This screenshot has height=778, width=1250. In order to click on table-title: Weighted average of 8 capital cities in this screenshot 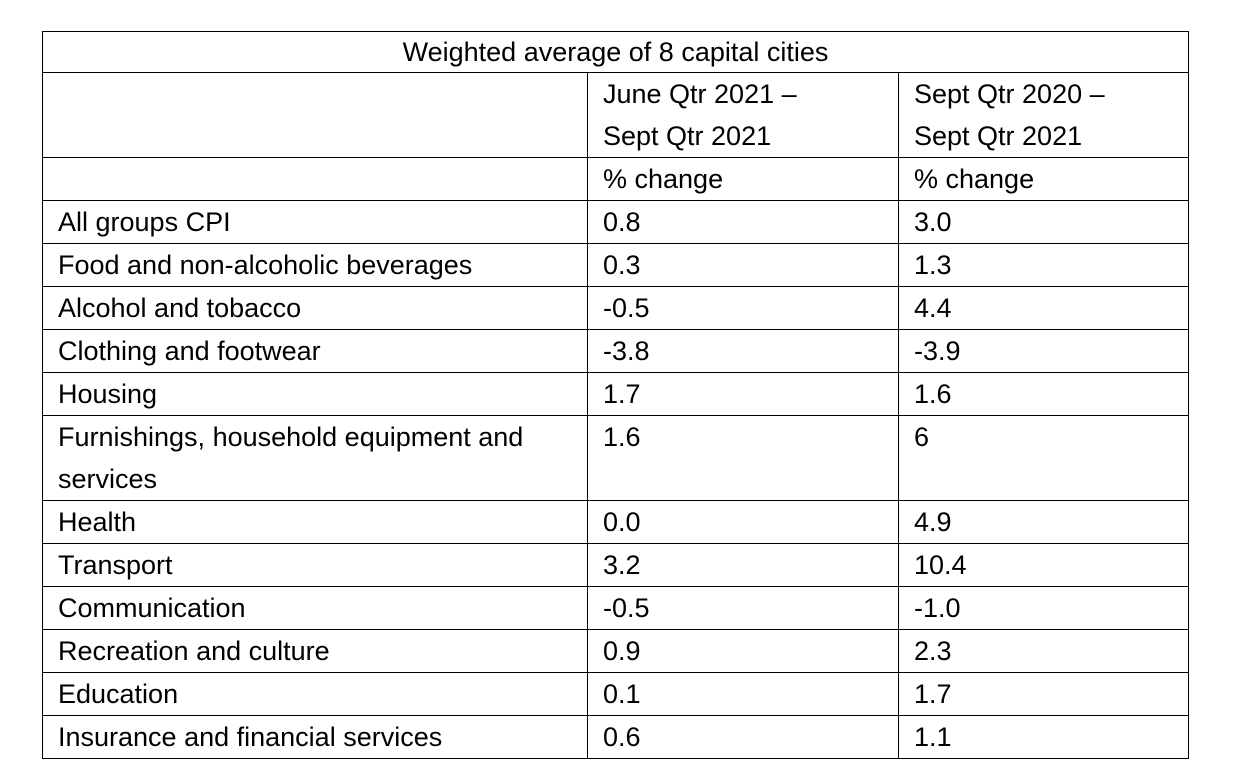, I will do `click(615, 52)`.